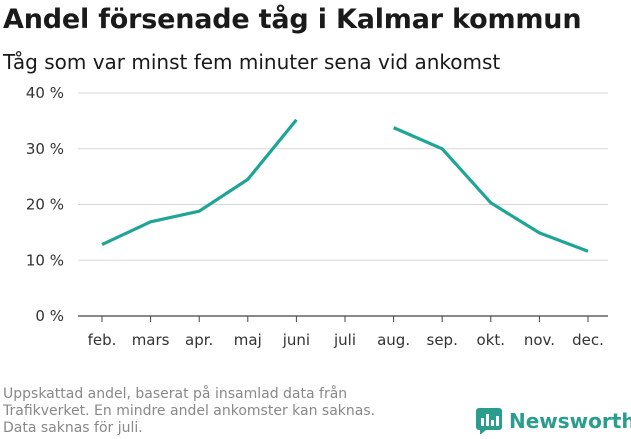 Image resolution: width=631 pixels, height=439 pixels. What do you see at coordinates (489, 421) in the screenshot?
I see `bar-chart-icon` at bounding box center [489, 421].